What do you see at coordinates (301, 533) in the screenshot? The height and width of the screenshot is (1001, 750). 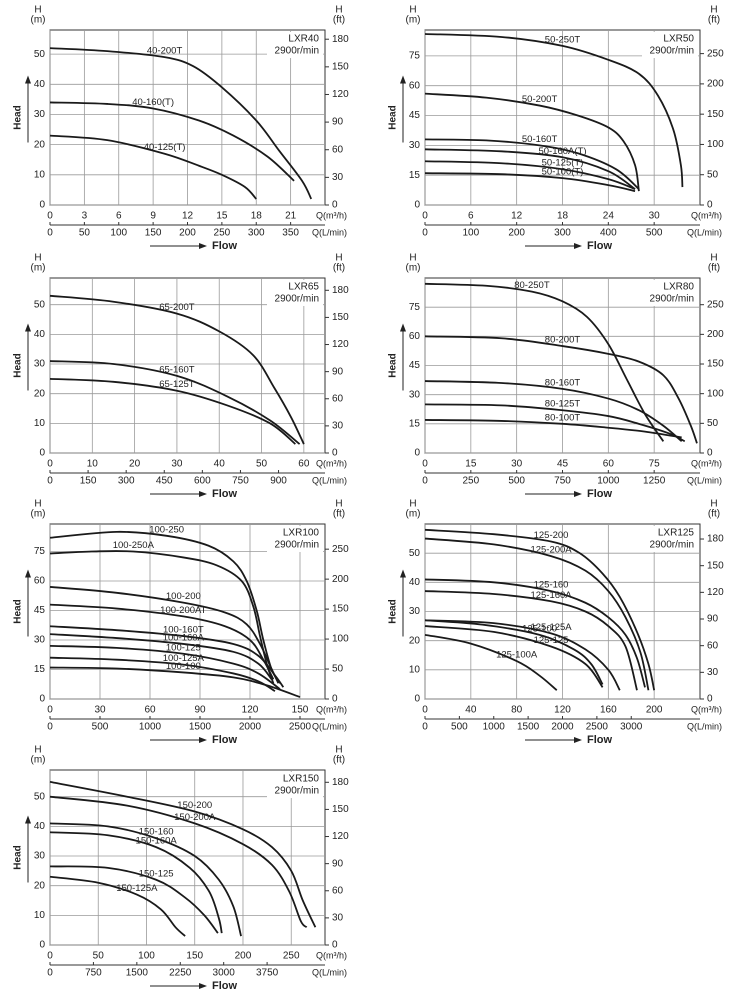 I see `chart-title: LXR100` at bounding box center [301, 533].